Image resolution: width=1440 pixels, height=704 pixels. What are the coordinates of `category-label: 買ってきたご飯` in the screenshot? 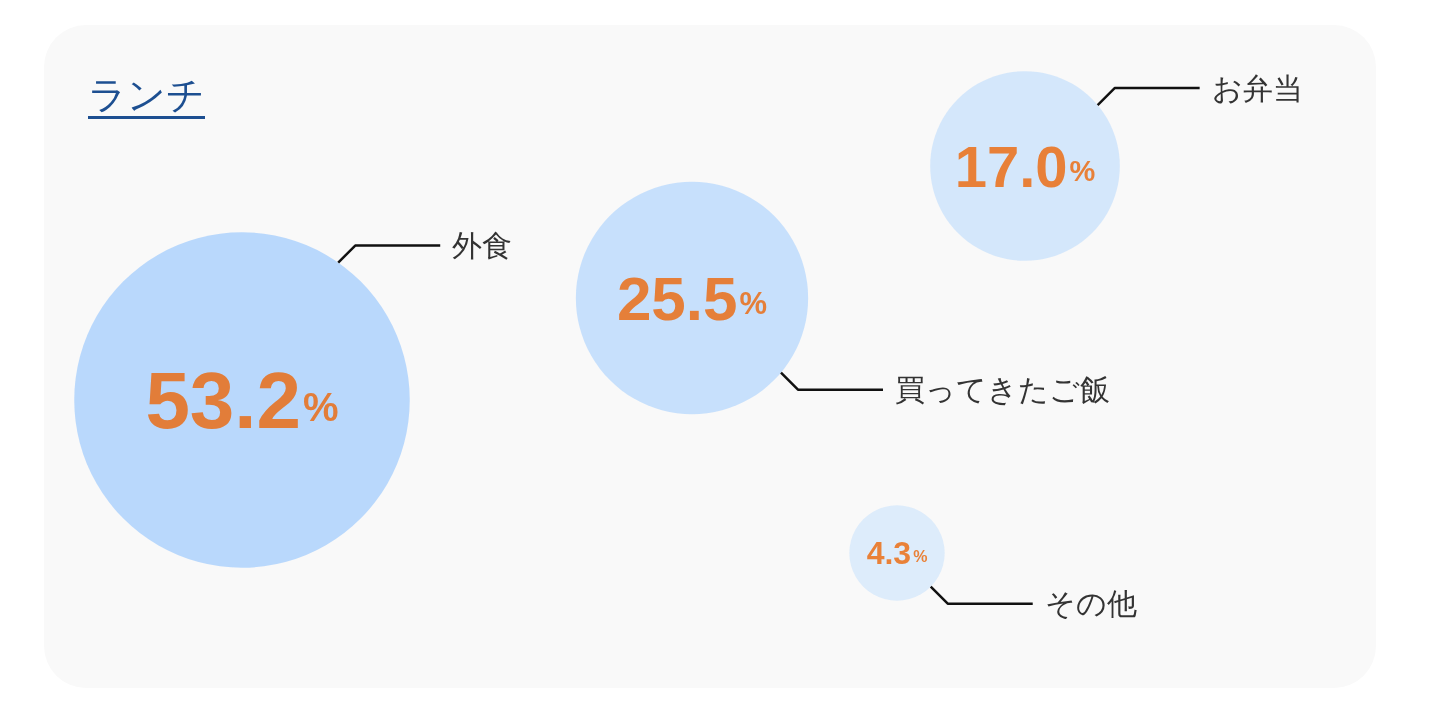 It's located at (1002, 390).